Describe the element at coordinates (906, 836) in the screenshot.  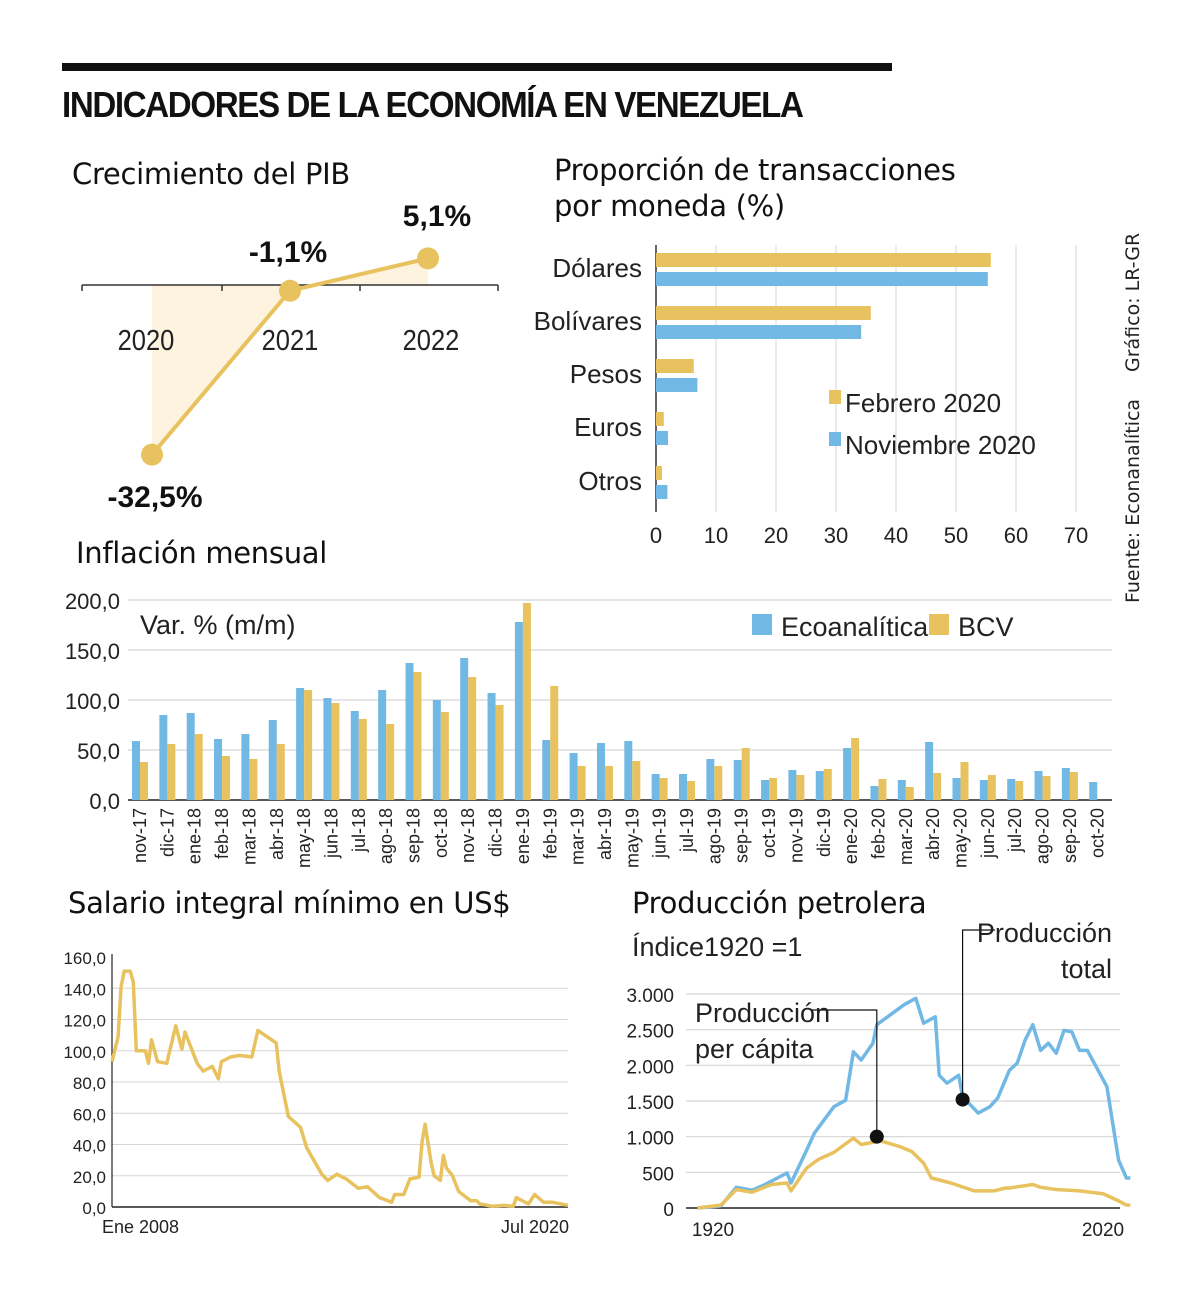
I see `inflacion-category-label: mar-20` at that location.